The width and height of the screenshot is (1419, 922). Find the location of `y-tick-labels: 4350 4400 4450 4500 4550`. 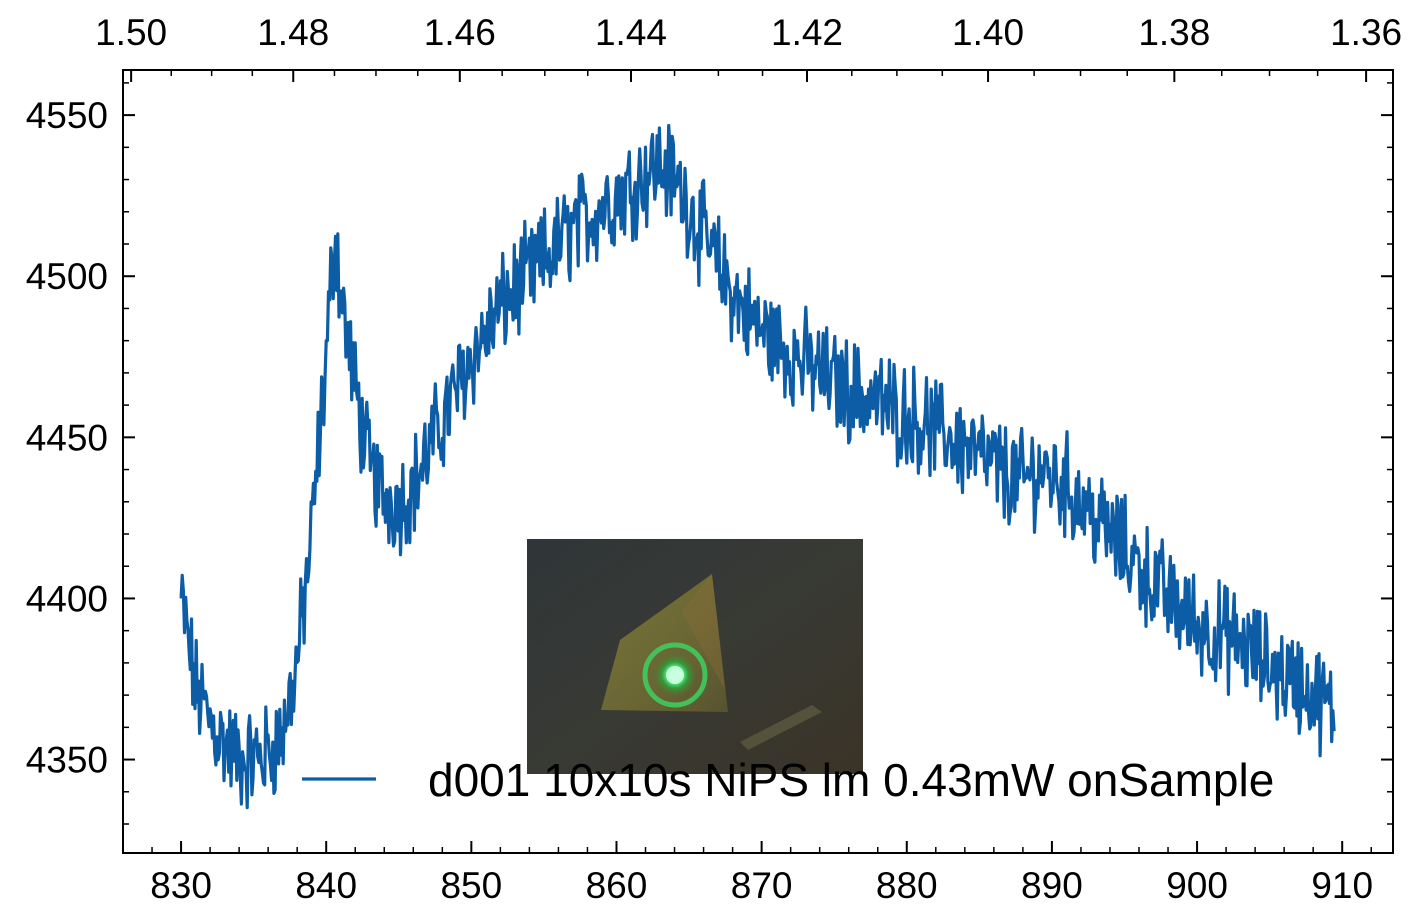

y-tick-labels: 4350 4400 4450 4500 4550 is located at coordinates (67, 437).